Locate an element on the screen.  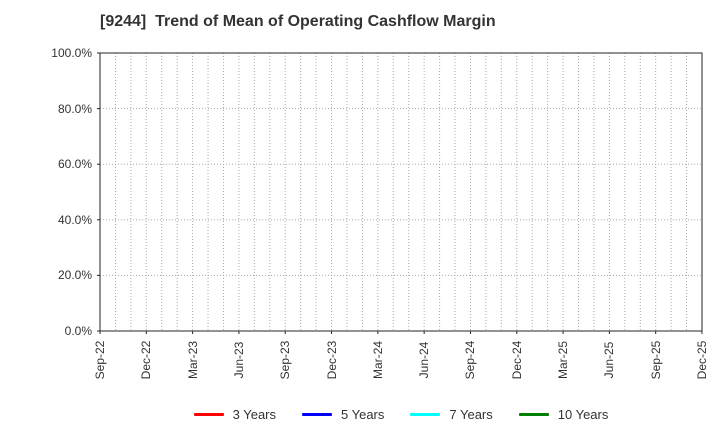
y-tick-label: 60.0% is located at coordinates (74, 164).